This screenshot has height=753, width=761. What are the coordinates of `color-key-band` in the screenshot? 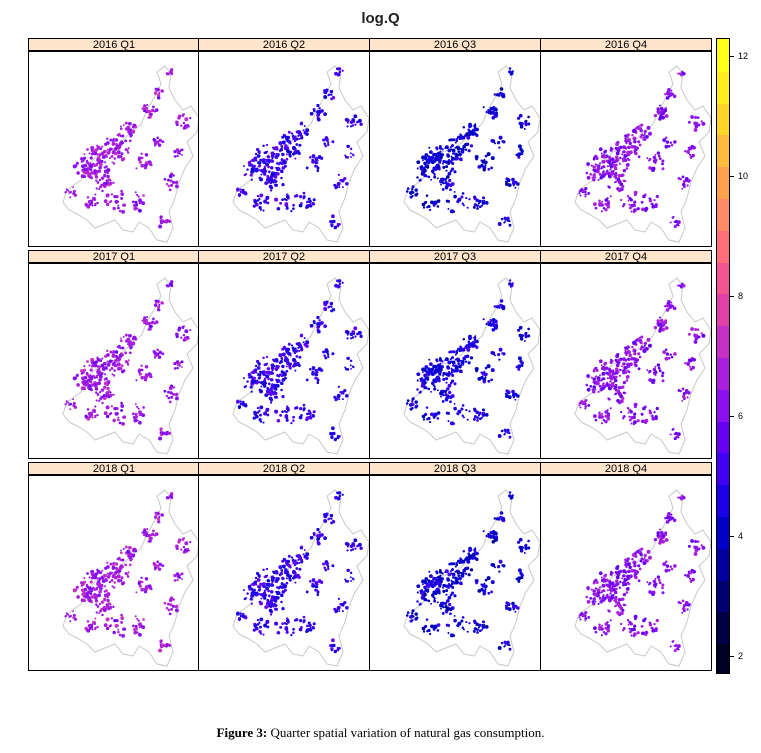 It's located at (723, 596).